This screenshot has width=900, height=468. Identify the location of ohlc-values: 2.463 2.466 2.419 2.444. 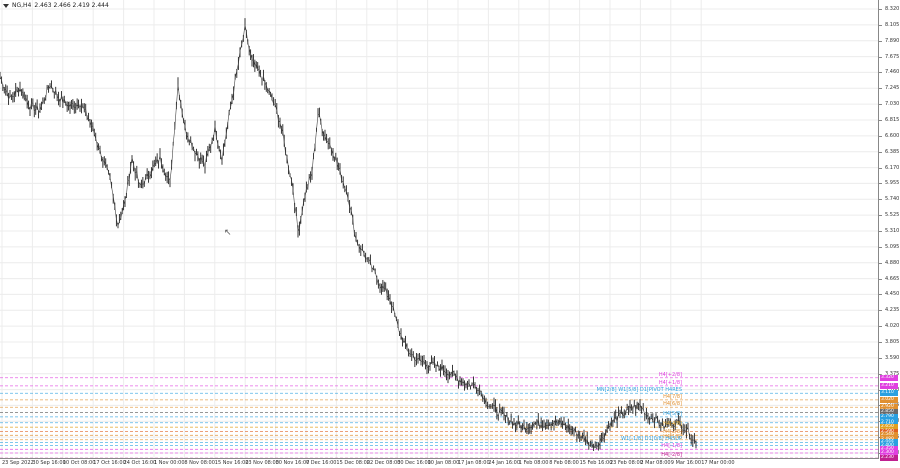
(71, 5).